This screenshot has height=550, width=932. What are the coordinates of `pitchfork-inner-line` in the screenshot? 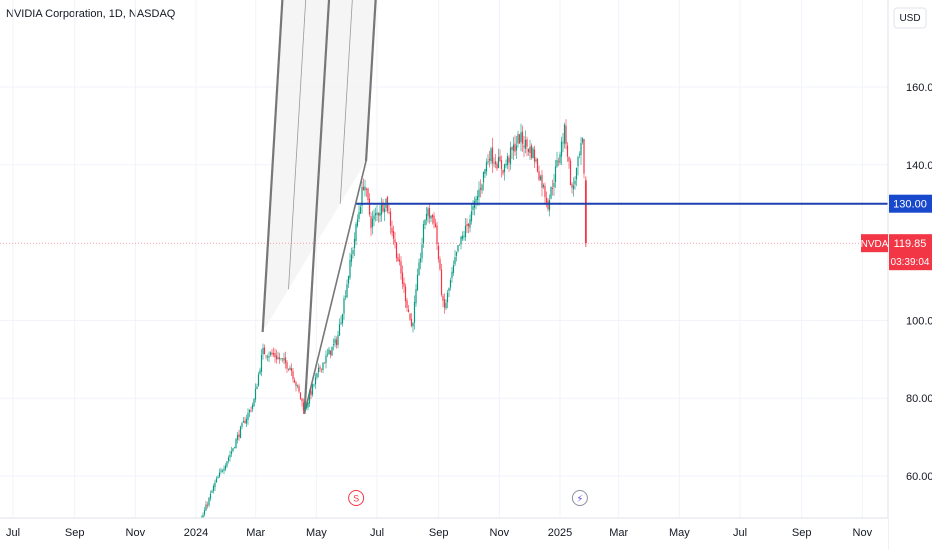 It's located at (297, 145).